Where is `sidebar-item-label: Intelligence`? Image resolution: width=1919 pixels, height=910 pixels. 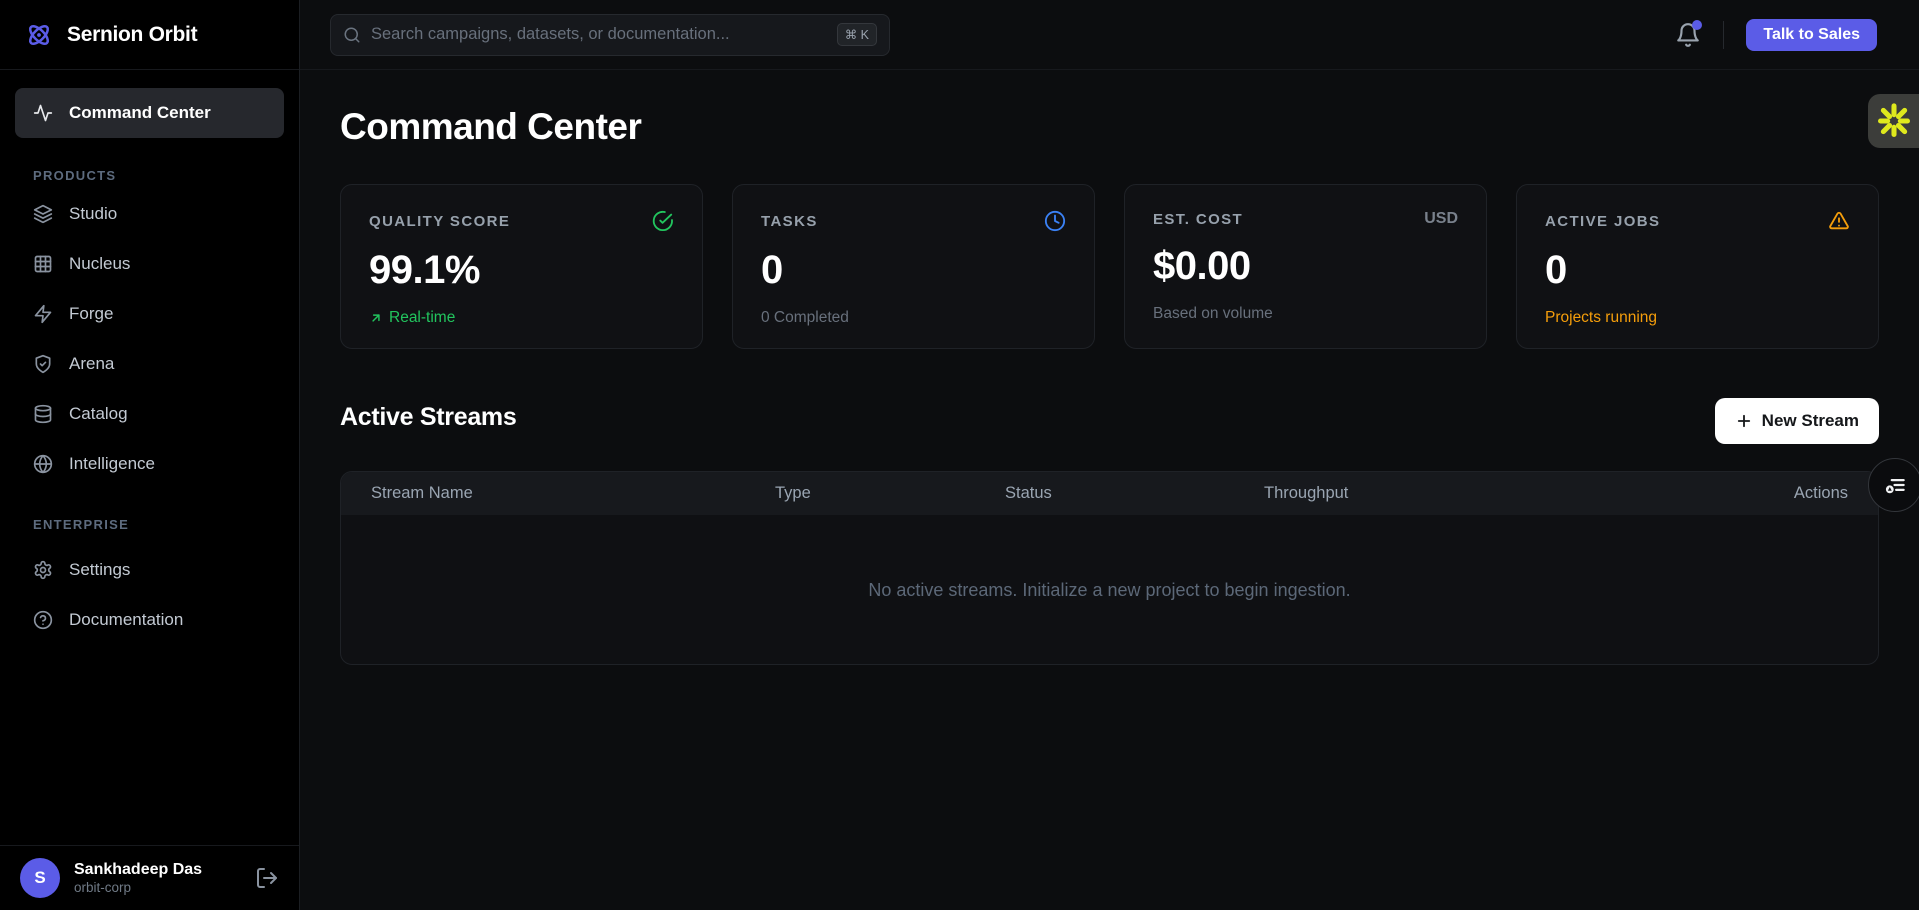 sidebar-item-label: Intelligence is located at coordinates (112, 463).